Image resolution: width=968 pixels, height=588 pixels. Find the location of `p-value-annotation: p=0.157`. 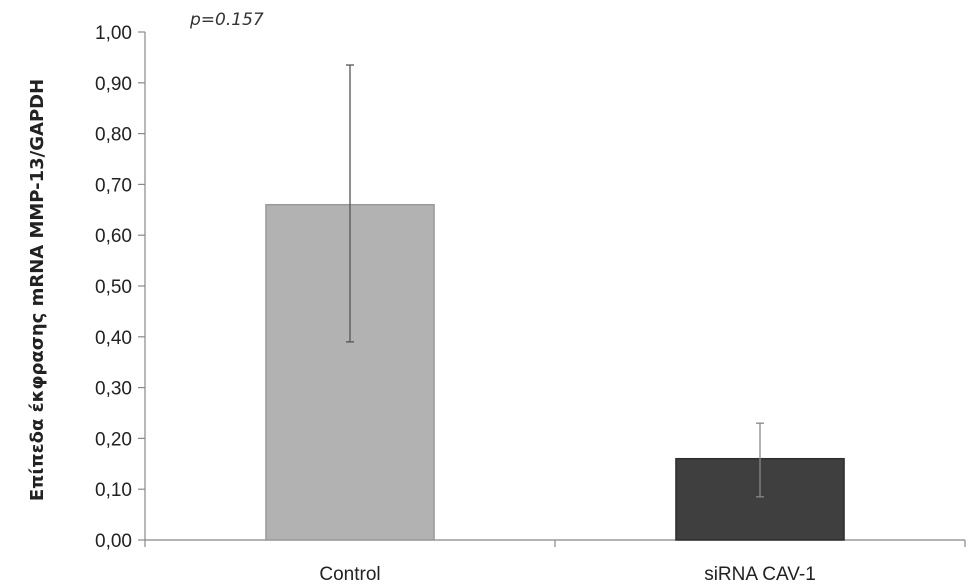

p-value-annotation: p=0.157 is located at coordinates (226, 20).